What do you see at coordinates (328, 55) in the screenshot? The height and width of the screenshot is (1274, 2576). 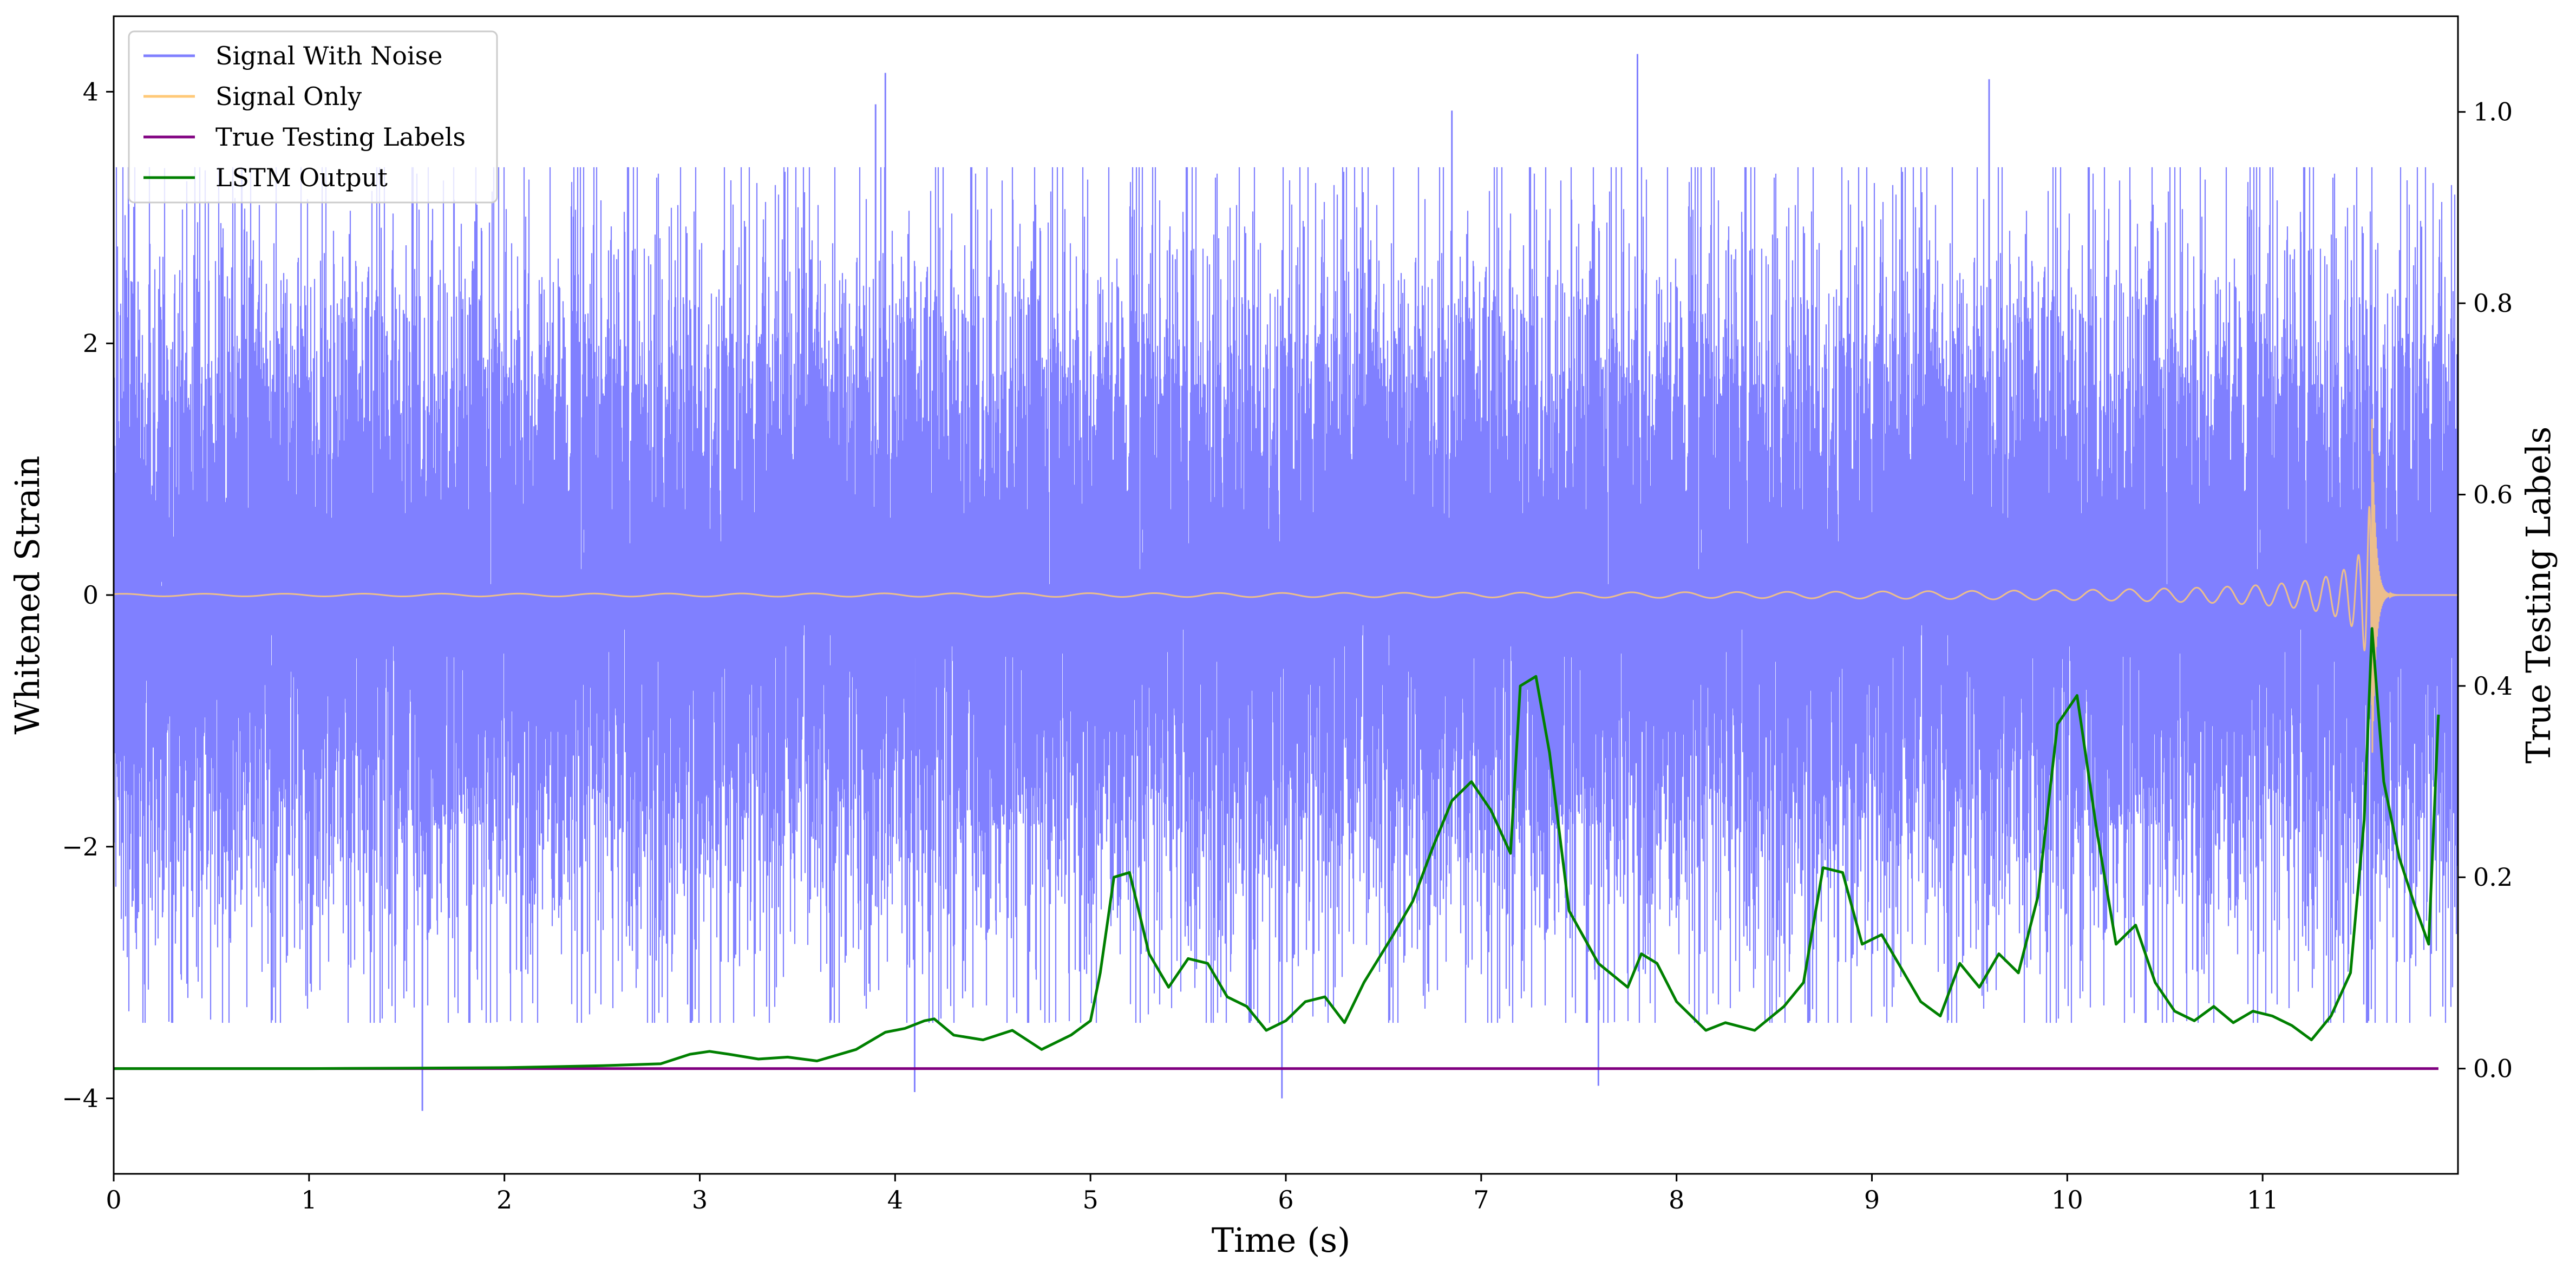 I see `legend-label-signal-with-noise: Signal With Noise` at bounding box center [328, 55].